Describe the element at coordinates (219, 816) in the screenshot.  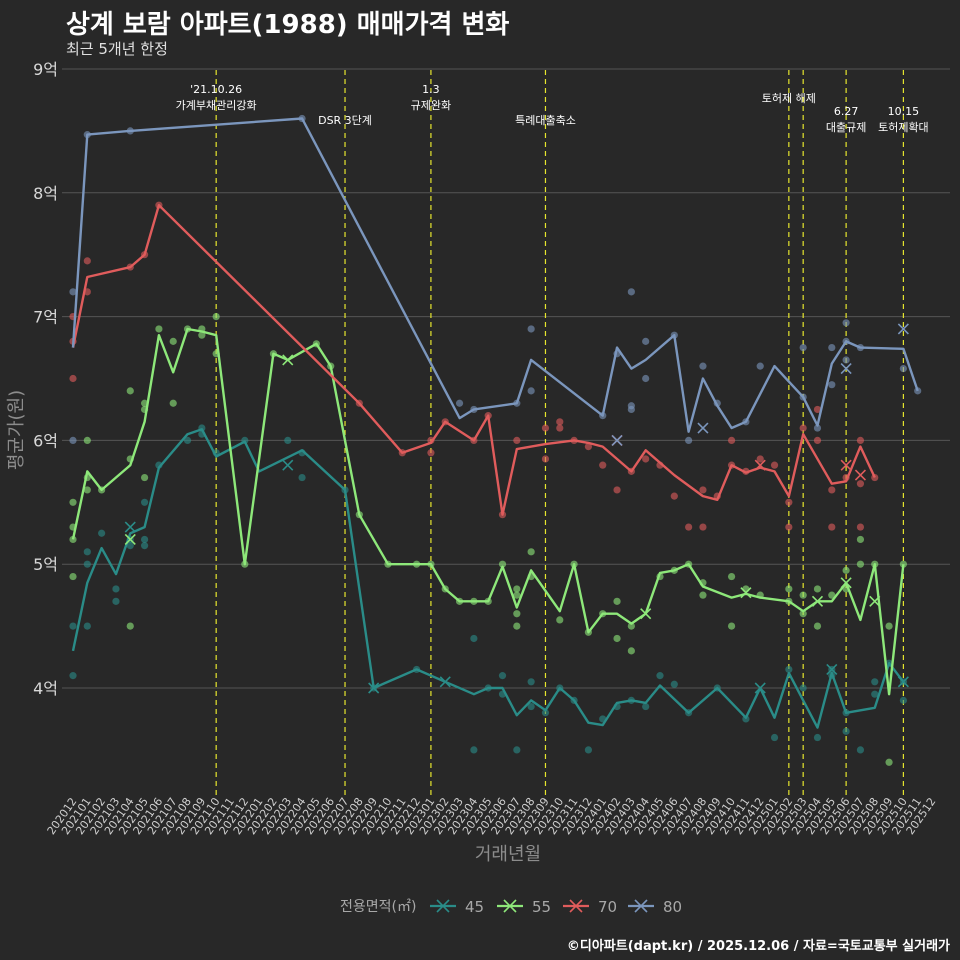
I see `x-tick-label: 202111` at that location.